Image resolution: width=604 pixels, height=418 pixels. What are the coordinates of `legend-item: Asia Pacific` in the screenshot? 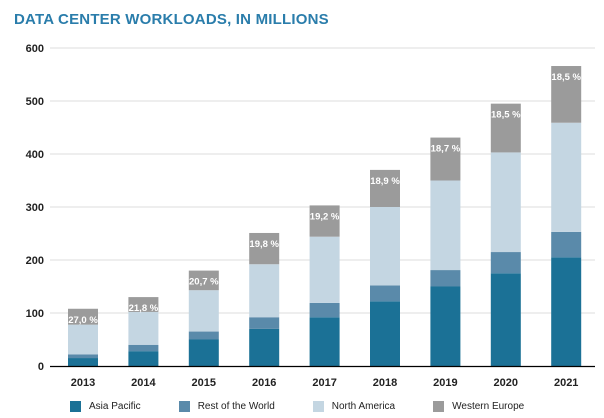 It's located at (105, 406).